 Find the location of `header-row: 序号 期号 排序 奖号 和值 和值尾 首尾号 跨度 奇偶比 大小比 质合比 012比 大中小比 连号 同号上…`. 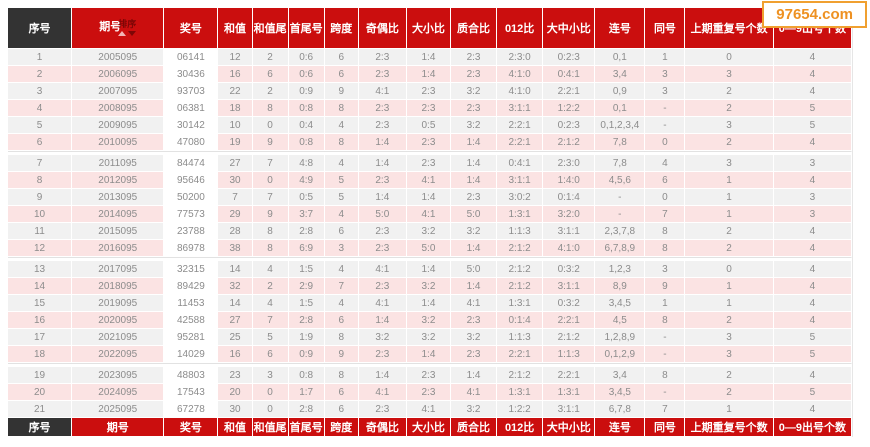

header-row: 序号 期号 排序 奖号 和值 和值尾 首尾号 跨度 奇偶比 大小比 质合比 012比 大中小比 连号 同号上… is located at coordinates (430, 28).